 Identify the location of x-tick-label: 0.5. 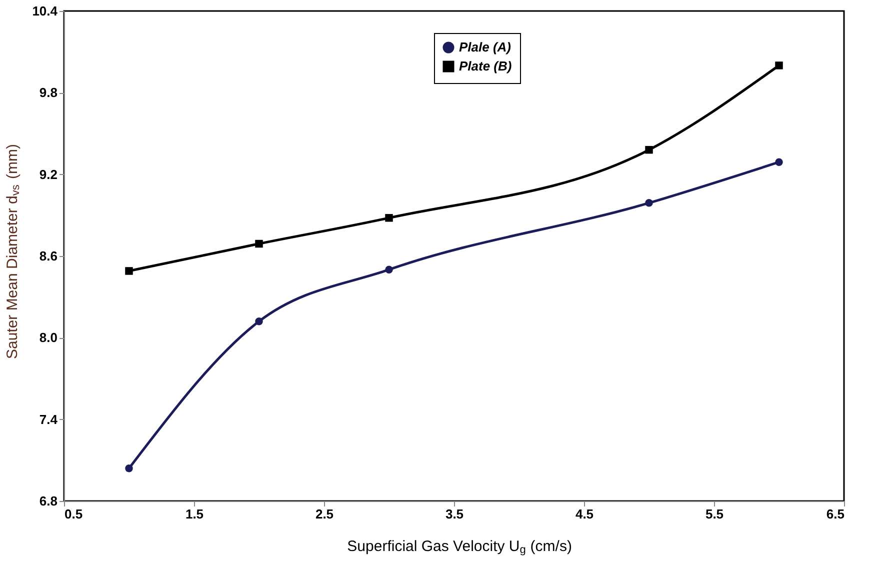
(73, 514).